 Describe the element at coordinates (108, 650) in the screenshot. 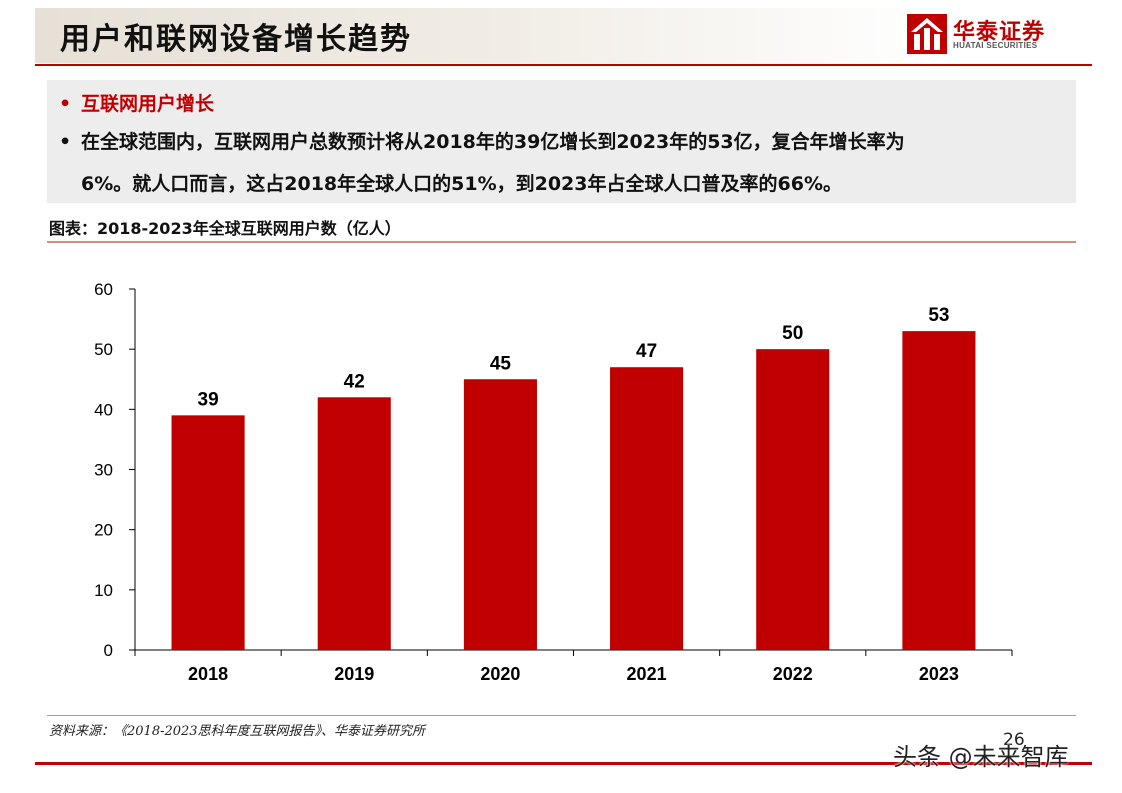

I see `y-tick-label: 0` at that location.